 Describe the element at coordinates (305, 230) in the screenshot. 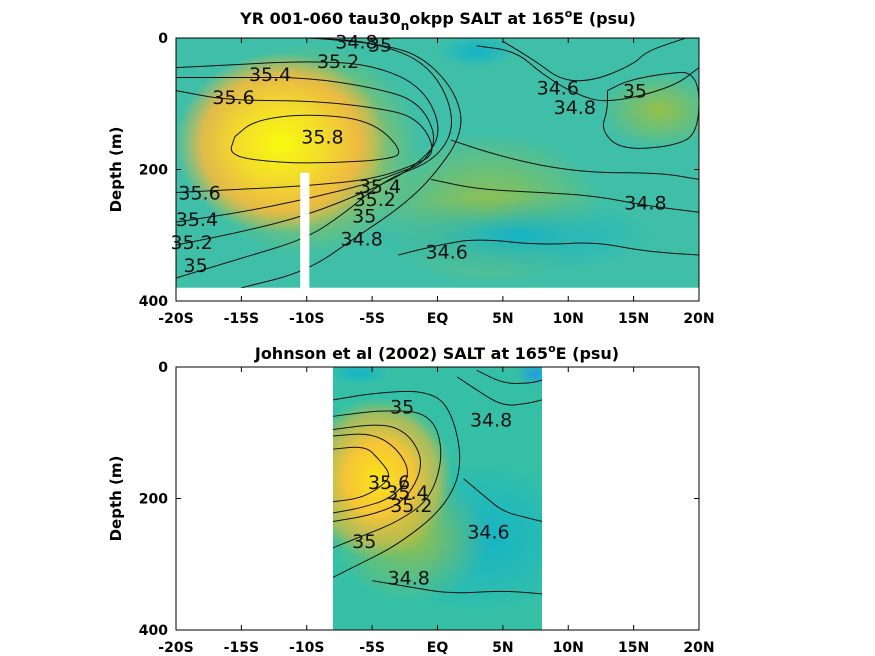

I see `data-gap` at that location.